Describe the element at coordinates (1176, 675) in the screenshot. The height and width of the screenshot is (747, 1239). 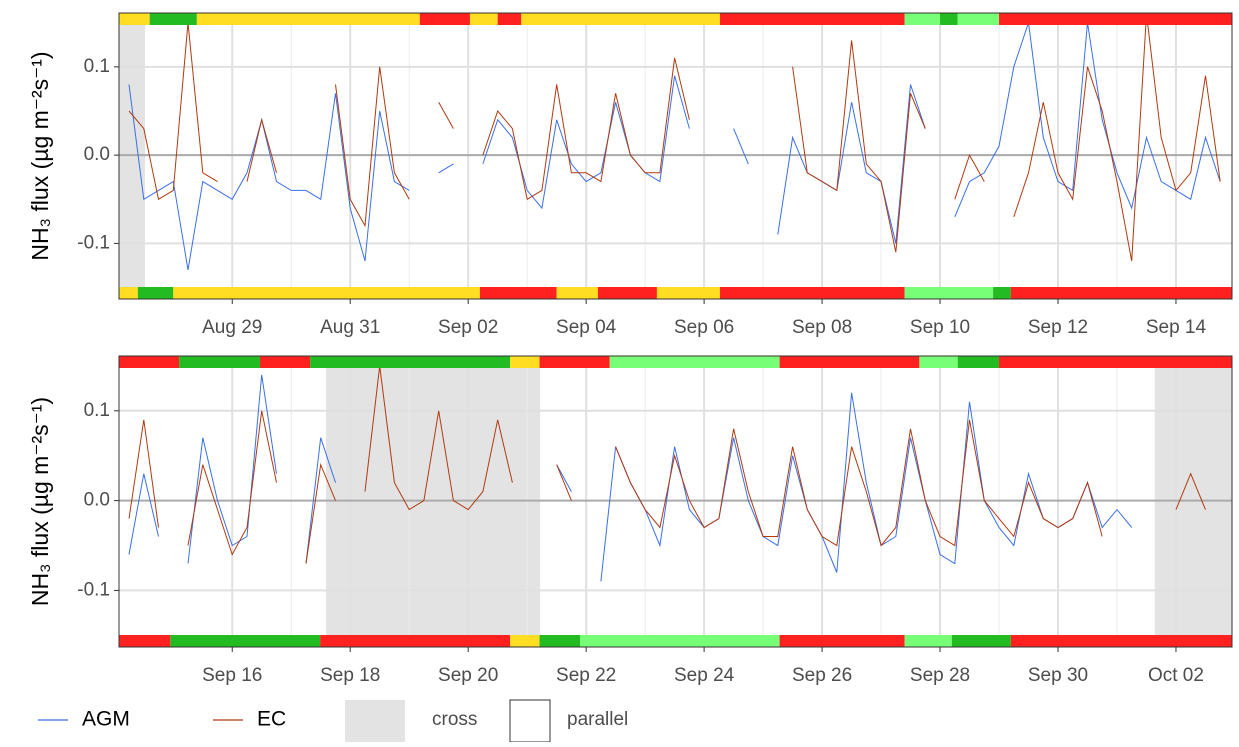
I see `x-tick-label: Oct 02` at that location.